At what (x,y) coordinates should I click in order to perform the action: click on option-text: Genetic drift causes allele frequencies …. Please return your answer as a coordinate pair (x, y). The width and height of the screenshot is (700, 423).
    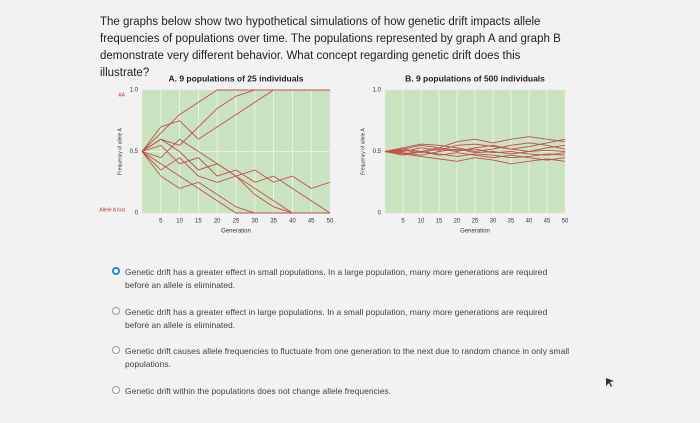
    Looking at the image, I should click on (347, 357).